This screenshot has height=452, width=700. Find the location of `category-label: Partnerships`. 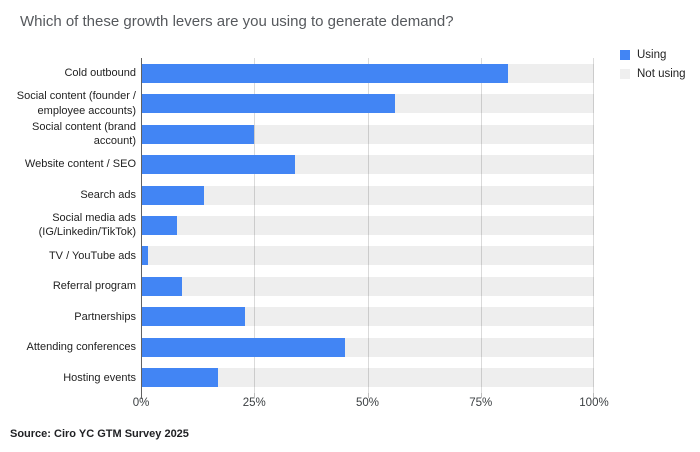

category-label: Partnerships is located at coordinates (105, 316).